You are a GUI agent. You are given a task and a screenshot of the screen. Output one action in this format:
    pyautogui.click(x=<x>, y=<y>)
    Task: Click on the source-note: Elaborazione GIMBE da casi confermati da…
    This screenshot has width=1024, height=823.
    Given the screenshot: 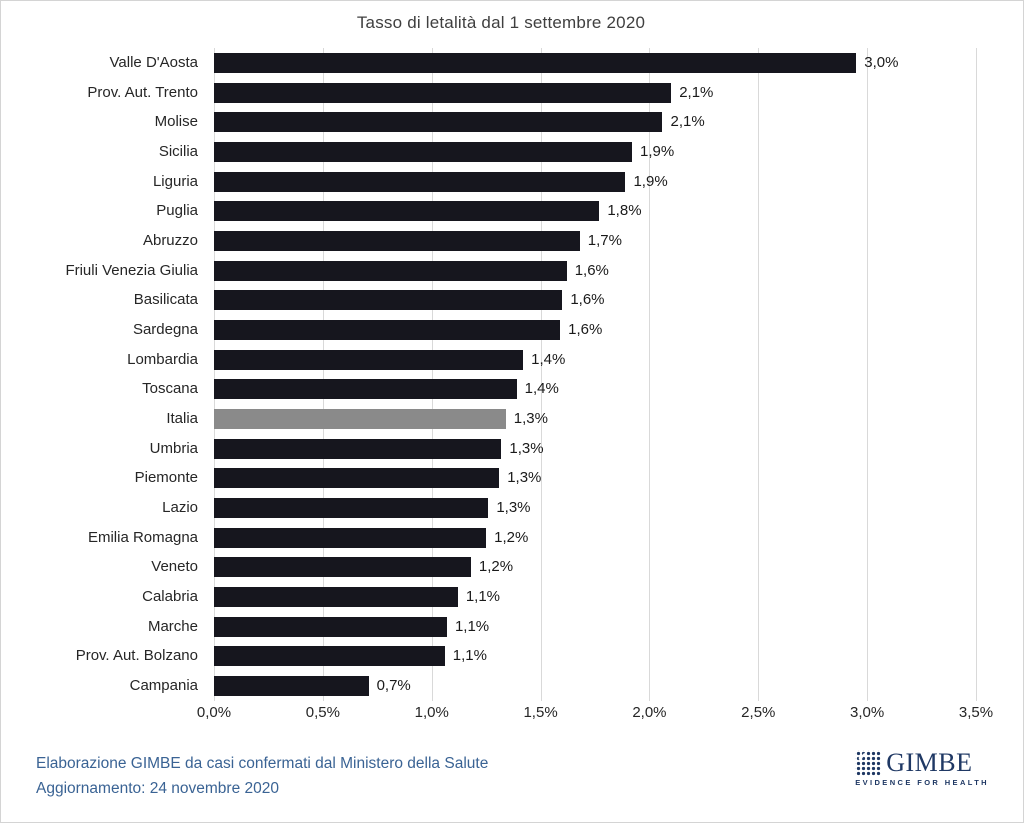 What is the action you would take?
    pyautogui.click(x=262, y=776)
    